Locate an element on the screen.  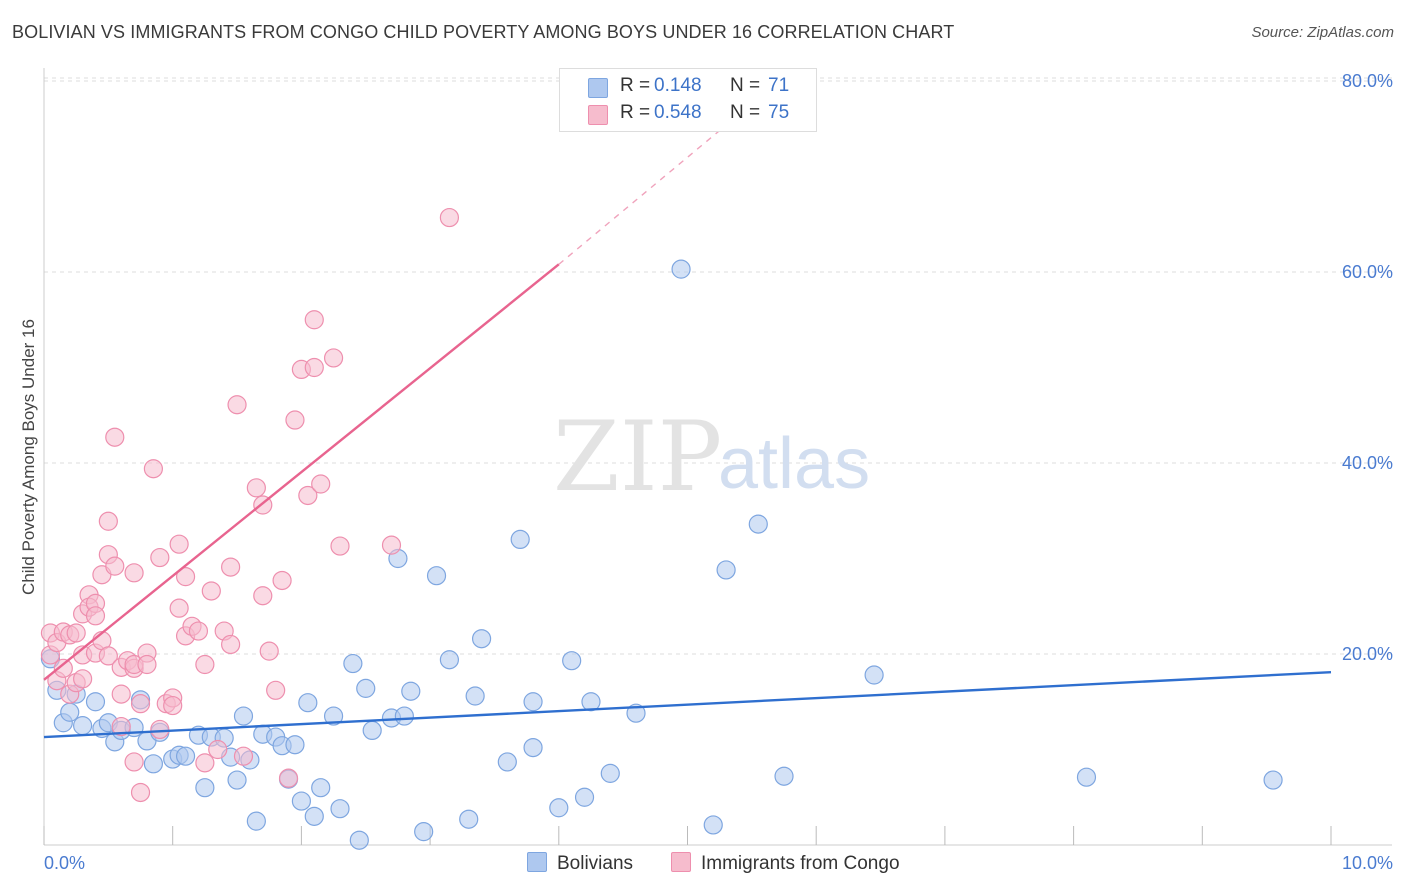
y-tick-label: 20.0% is located at coordinates (1367, 654).